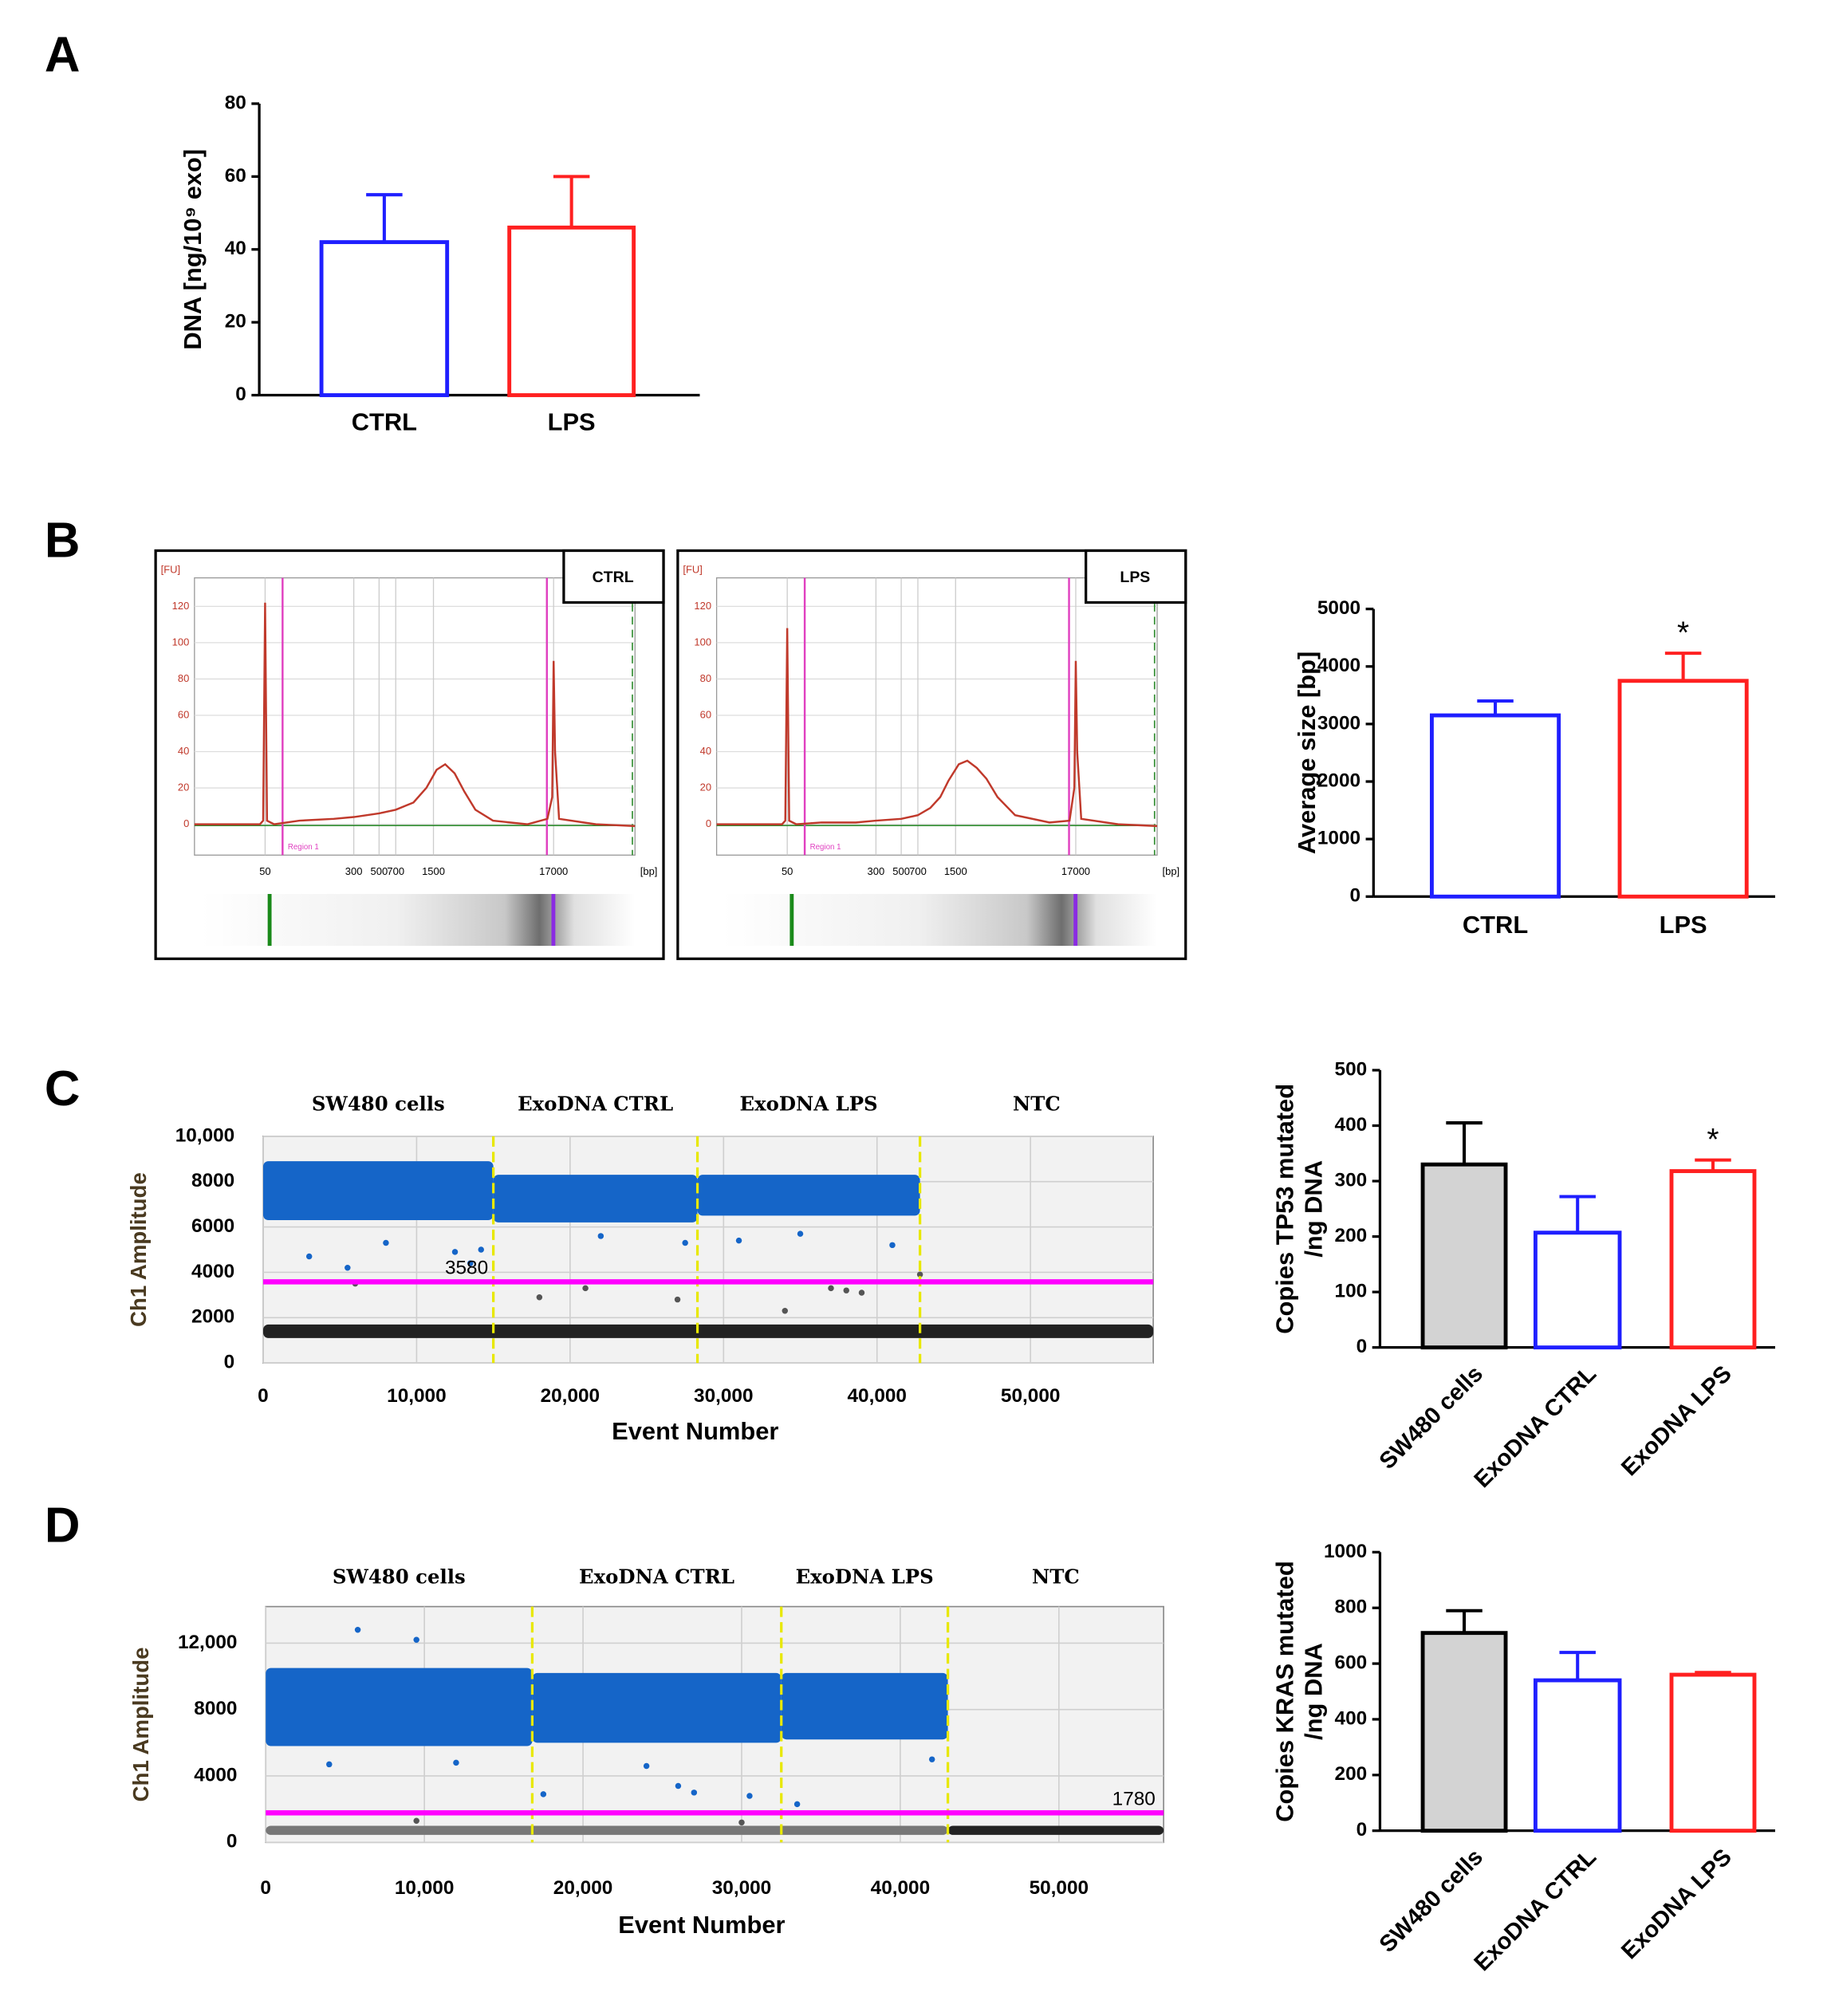  I want to click on y-tick-label: 10,000, so click(205, 1135).